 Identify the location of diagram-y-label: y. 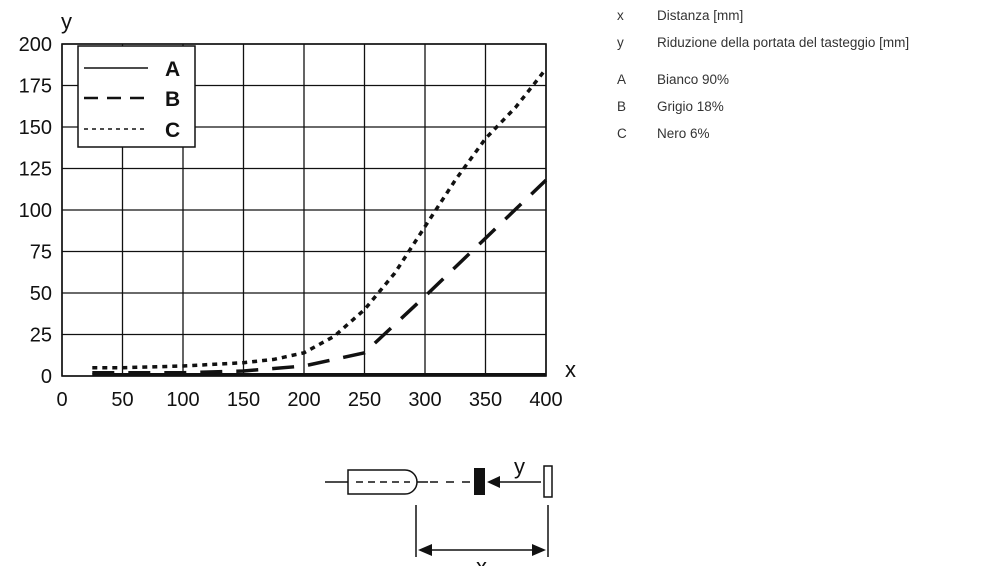
(519, 466).